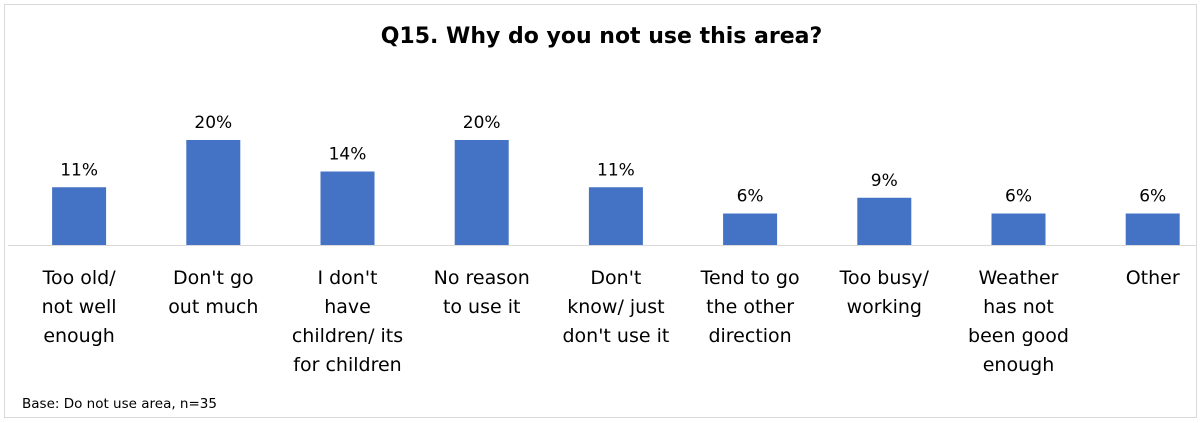 The image size is (1203, 423). Describe the element at coordinates (347, 336) in the screenshot. I see `category-label: children/ its` at that location.